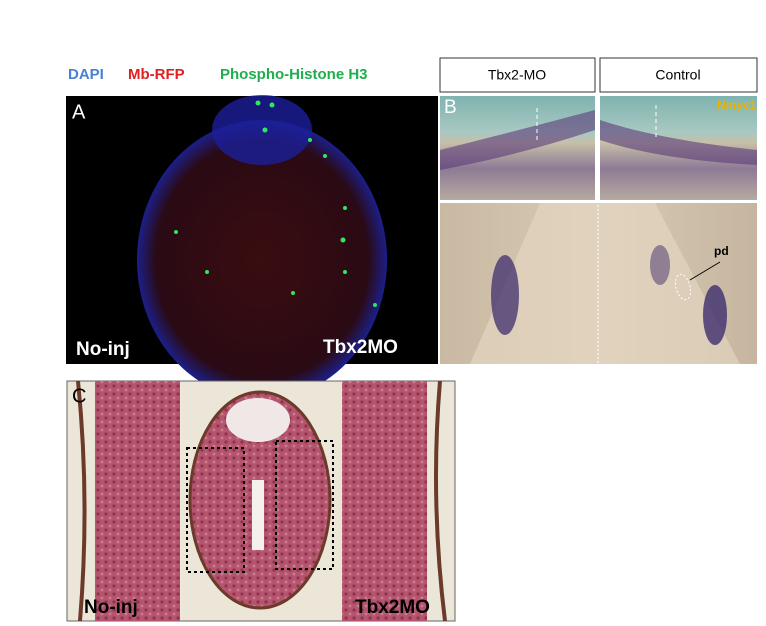 The width and height of the screenshot is (766, 626). What do you see at coordinates (737, 105) in the screenshot?
I see `gene-label: Nmyc1` at bounding box center [737, 105].